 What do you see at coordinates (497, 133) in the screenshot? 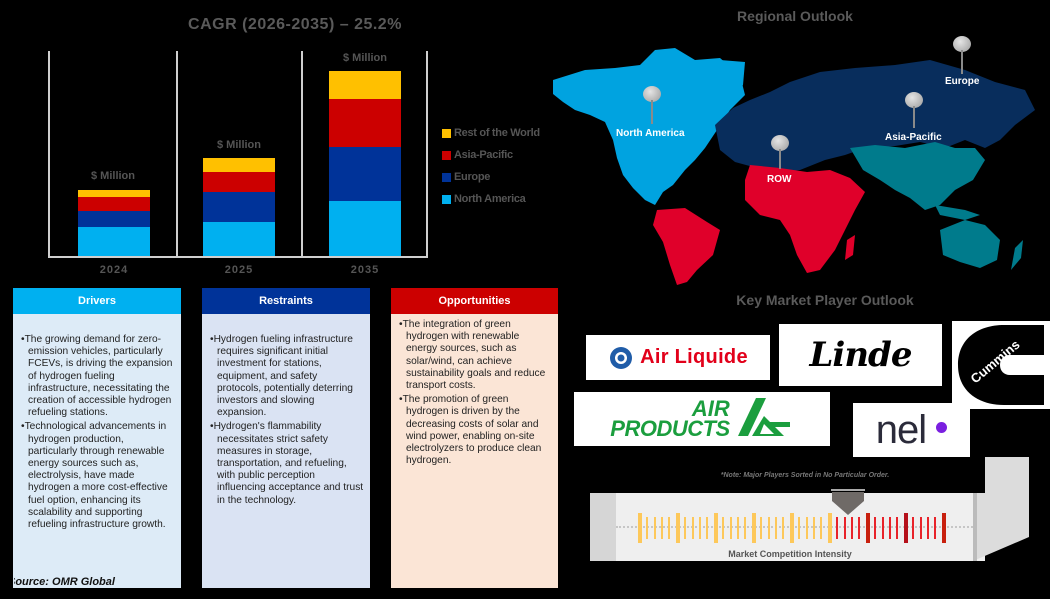
I see `legend-label: Rest of the World` at bounding box center [497, 133].